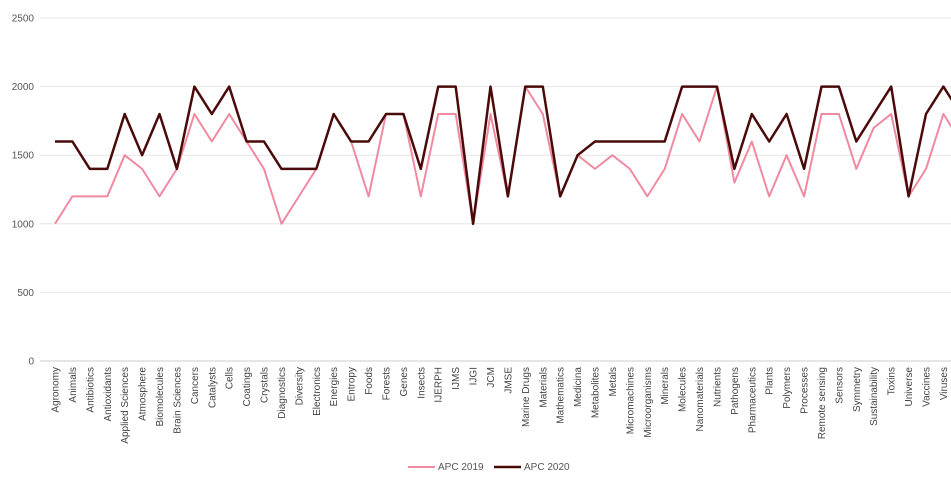 This screenshot has height=478, width=951. What do you see at coordinates (874, 396) in the screenshot?
I see `x-tick-label: Sustainability` at bounding box center [874, 396].